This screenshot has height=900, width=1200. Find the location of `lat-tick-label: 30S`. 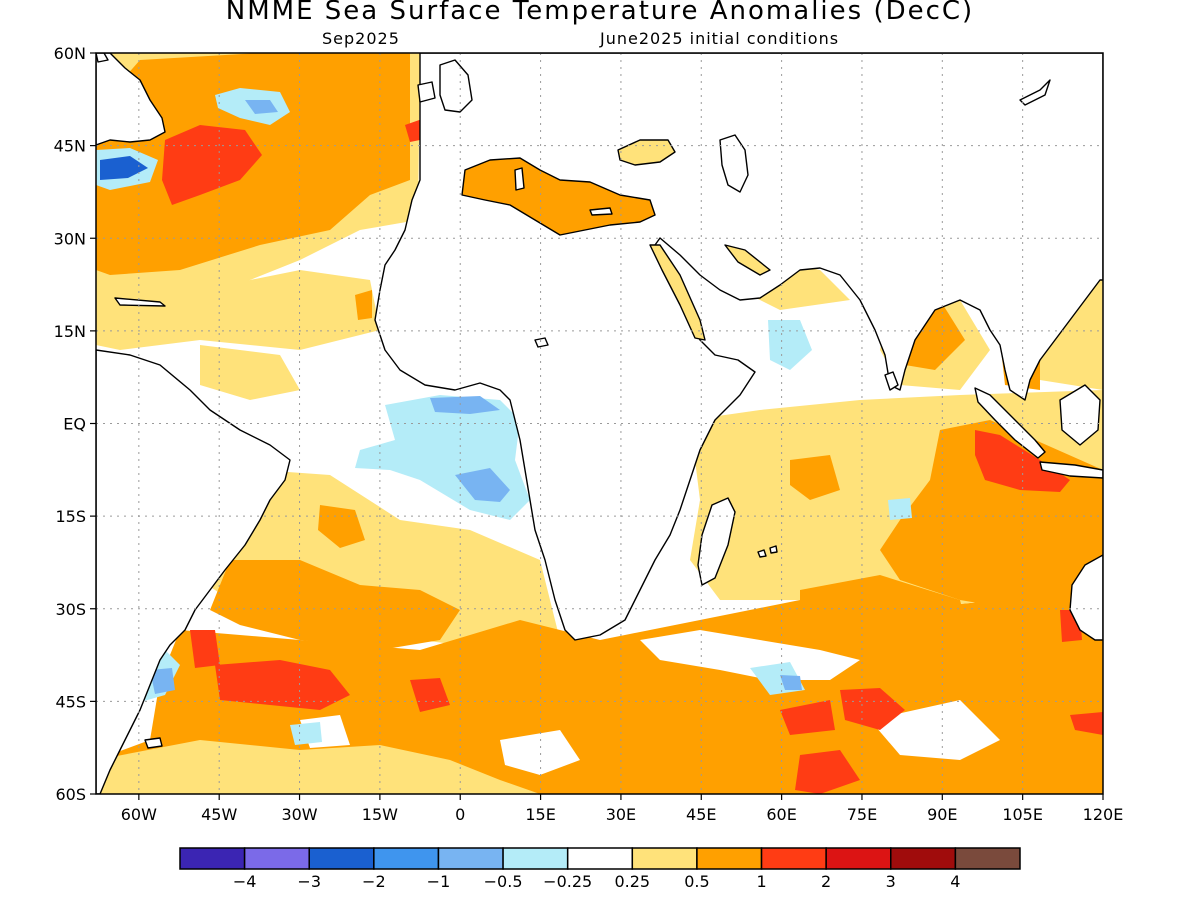

lat-tick-label: 30S is located at coordinates (70, 609).